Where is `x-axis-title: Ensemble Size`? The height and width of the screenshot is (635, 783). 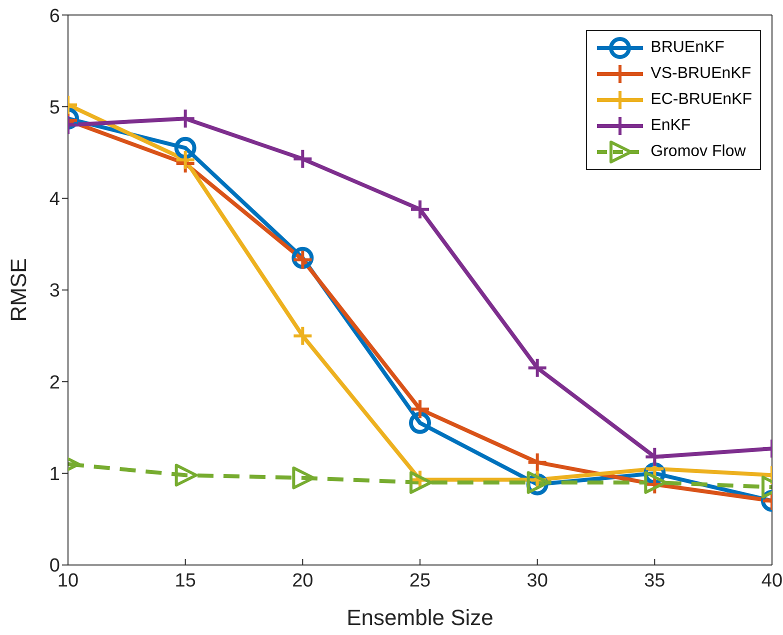
x-axis-title: Ensemble Size is located at coordinates (420, 617).